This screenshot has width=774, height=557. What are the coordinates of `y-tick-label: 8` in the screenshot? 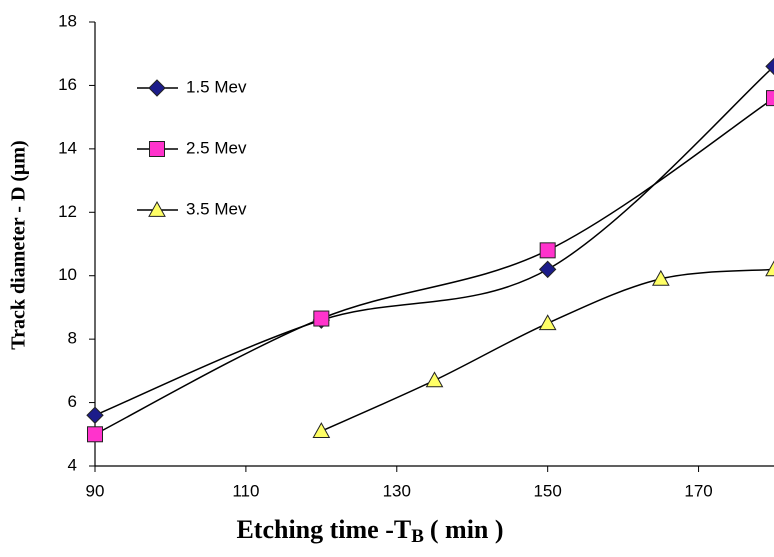 It's located at (72, 338).